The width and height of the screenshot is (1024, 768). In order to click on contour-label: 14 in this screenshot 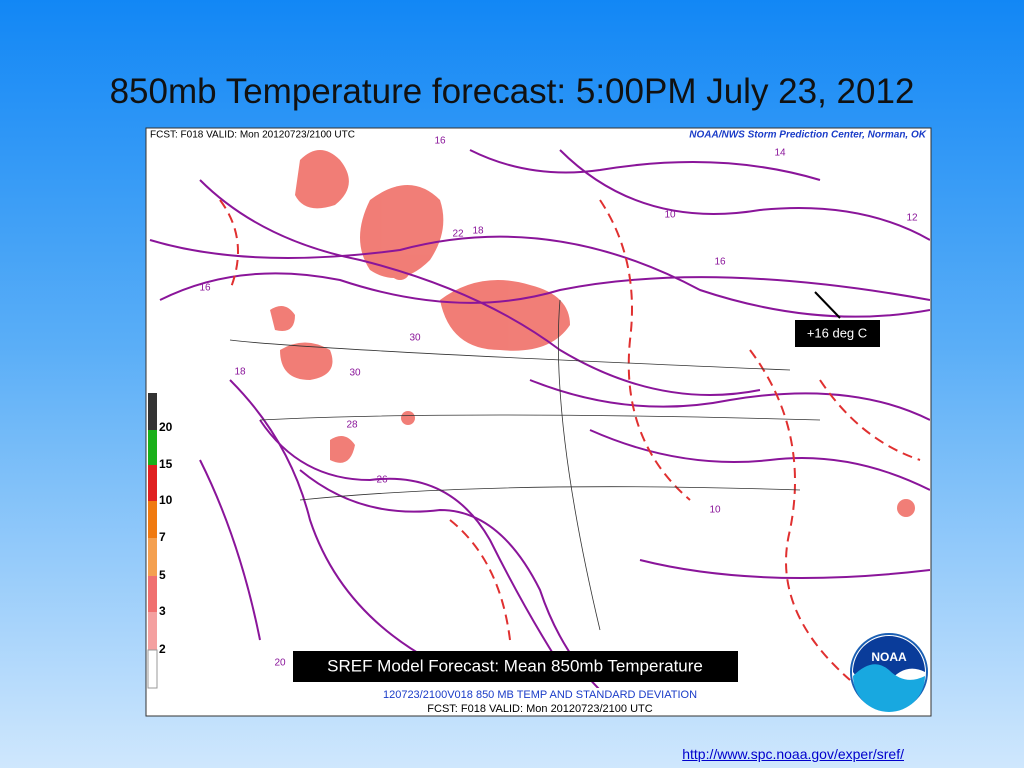, I will do `click(780, 153)`.